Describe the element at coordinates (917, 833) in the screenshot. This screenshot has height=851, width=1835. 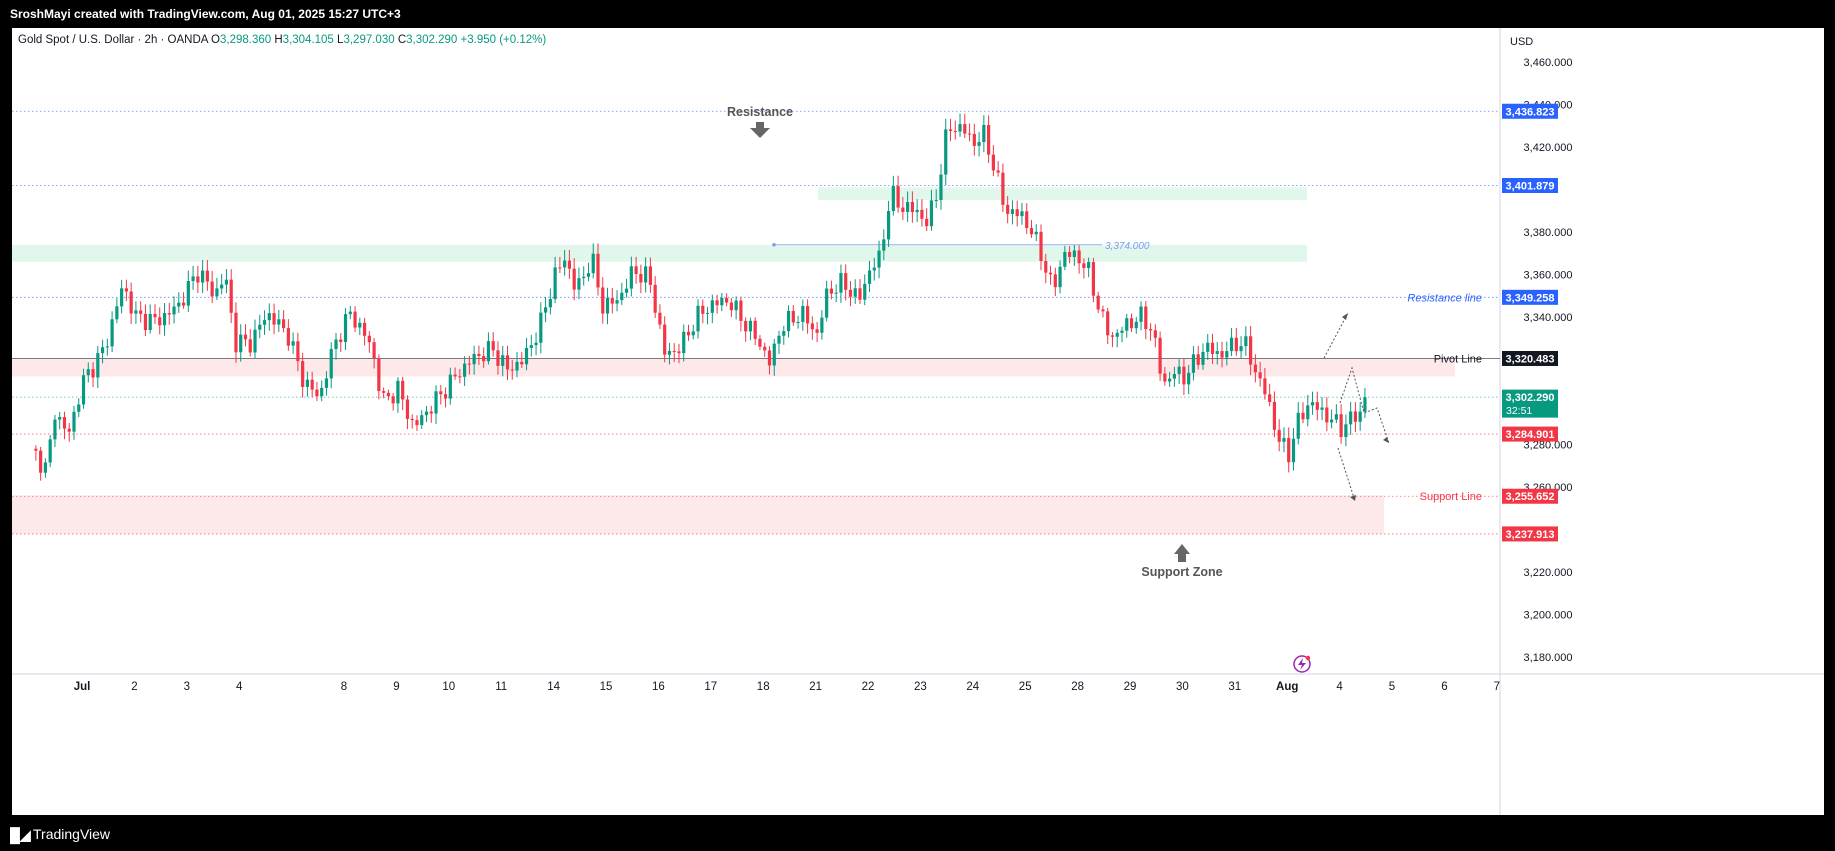
I see `brand-bar: █◢ TradingView` at that location.